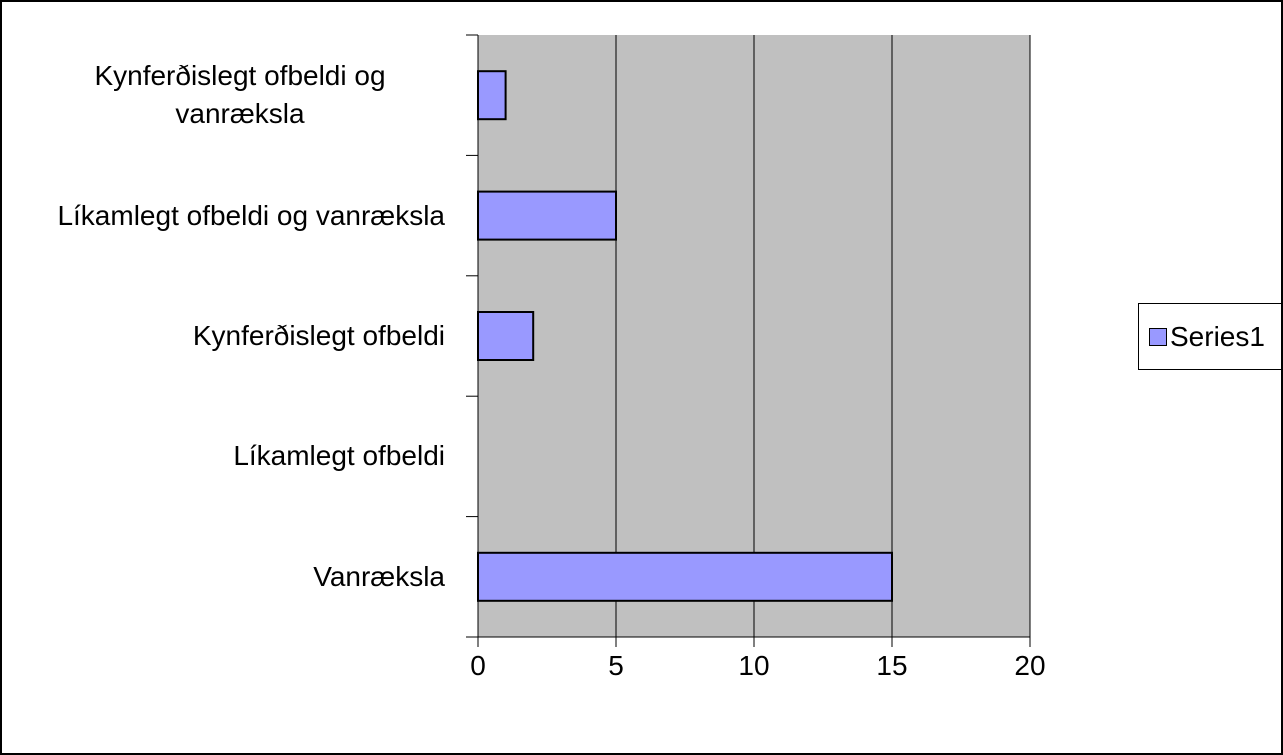 Image resolution: width=1283 pixels, height=755 pixels. Describe the element at coordinates (251, 215) in the screenshot. I see `y-tick-label-text: Líkamlegt ofbeldi og vanræksla` at that location.